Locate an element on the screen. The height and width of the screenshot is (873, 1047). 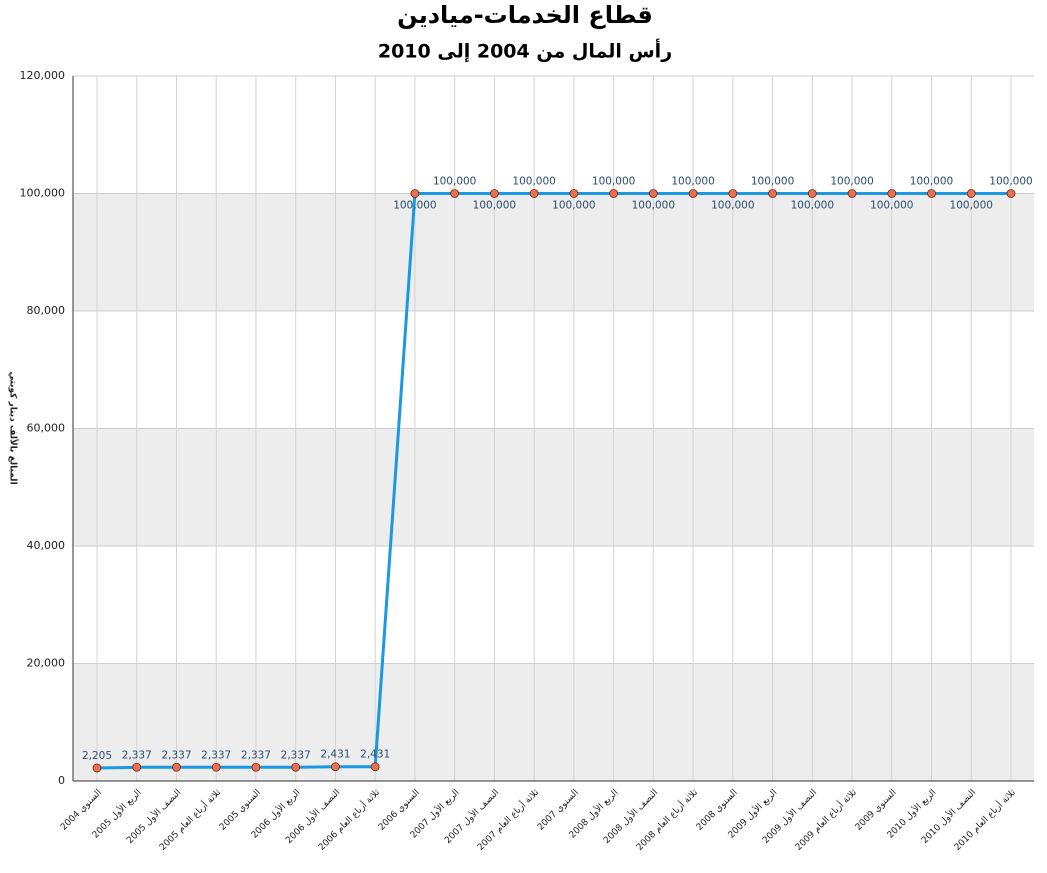
value-label: 2,205 is located at coordinates (97, 756).